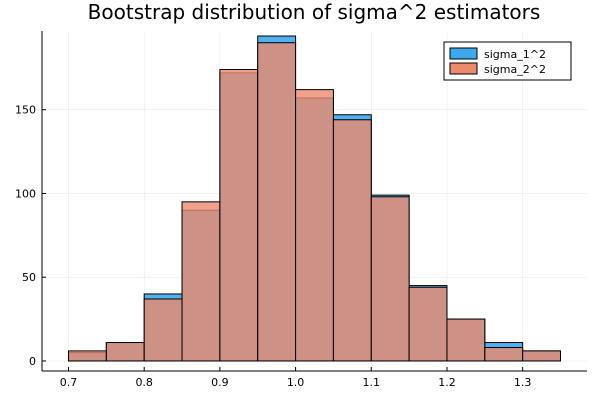  I want to click on legend: sigma_1^2 sigma_2^2, so click(507, 61).